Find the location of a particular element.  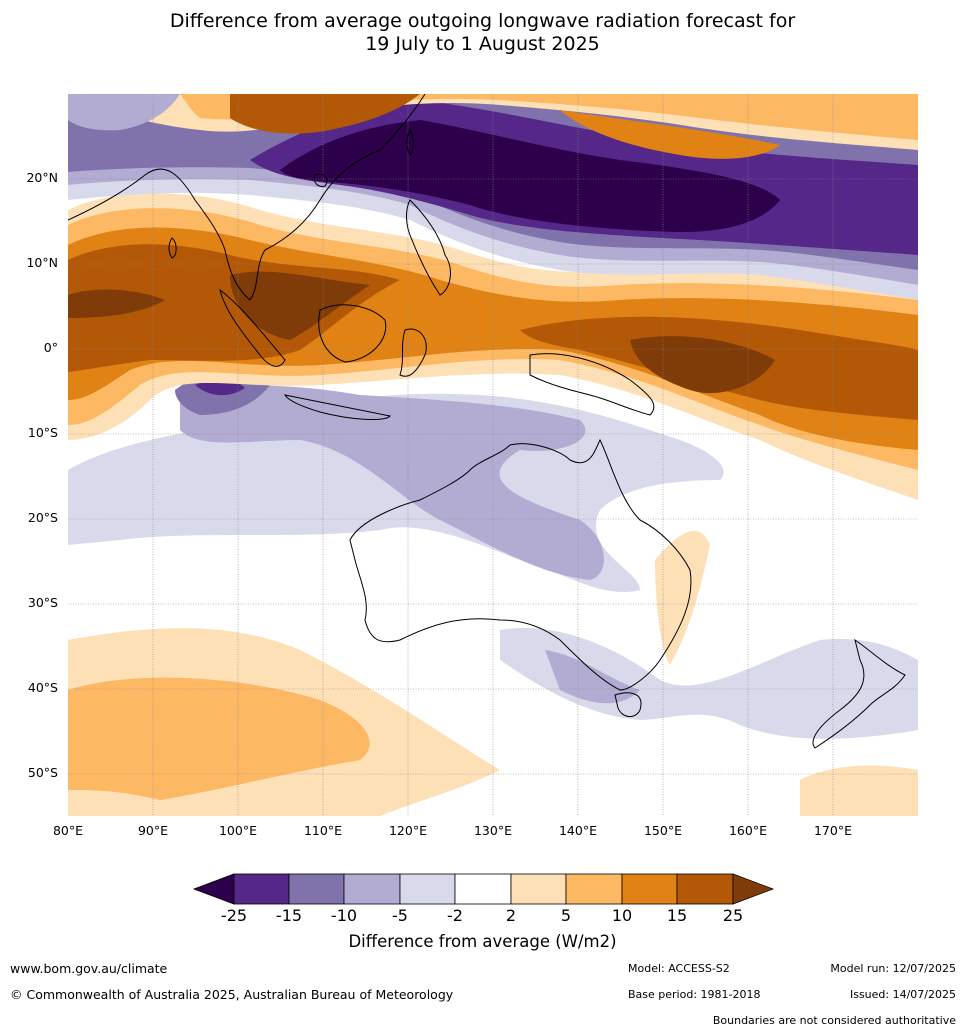

colorbar is located at coordinates (483, 889).